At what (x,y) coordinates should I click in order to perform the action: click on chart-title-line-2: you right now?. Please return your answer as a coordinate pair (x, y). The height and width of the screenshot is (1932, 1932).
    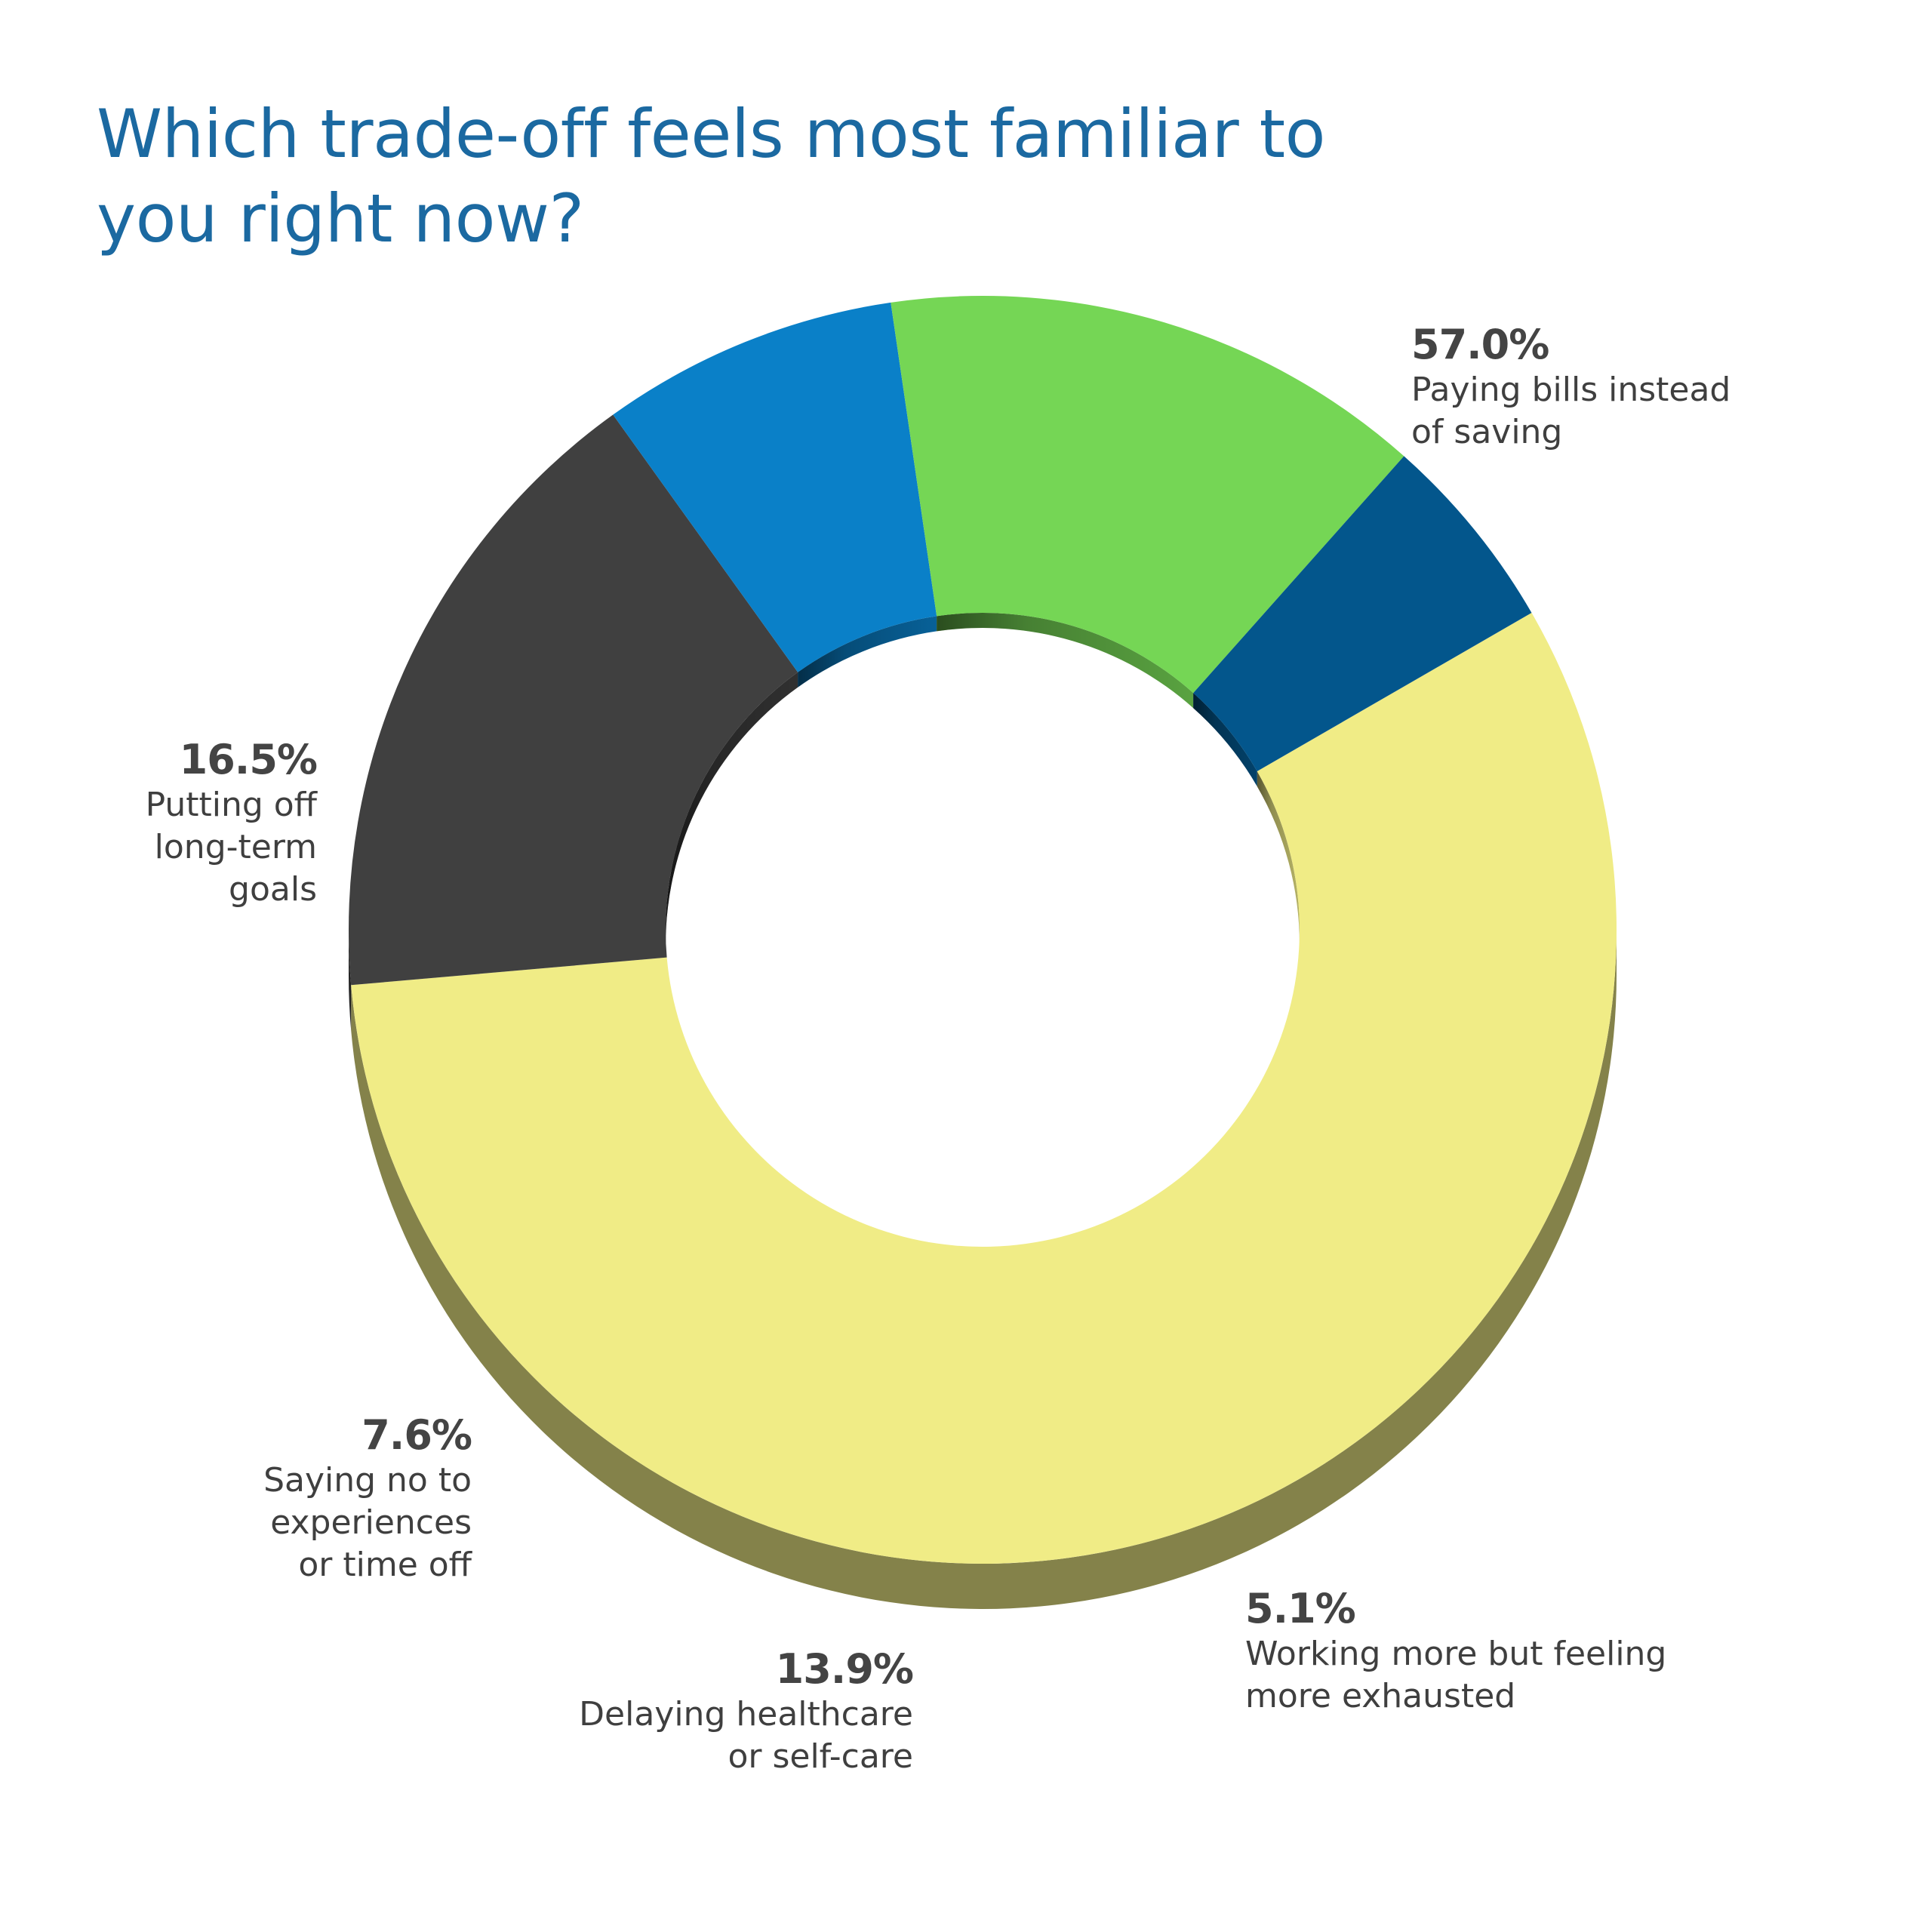
    Looking at the image, I should click on (340, 218).